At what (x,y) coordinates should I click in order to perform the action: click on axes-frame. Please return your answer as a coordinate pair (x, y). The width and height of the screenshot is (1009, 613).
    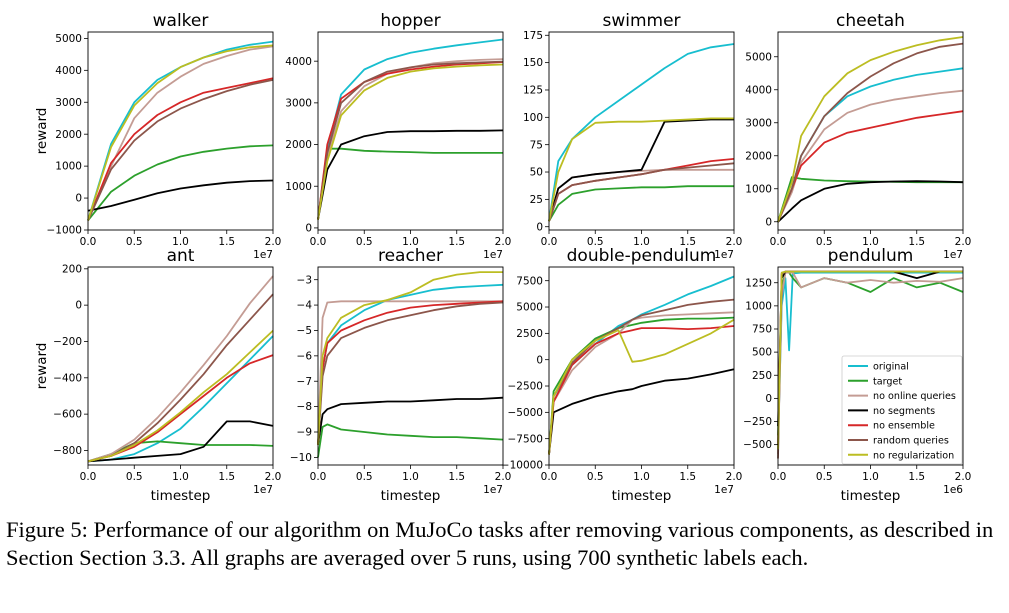
    Looking at the image, I should click on (180, 131).